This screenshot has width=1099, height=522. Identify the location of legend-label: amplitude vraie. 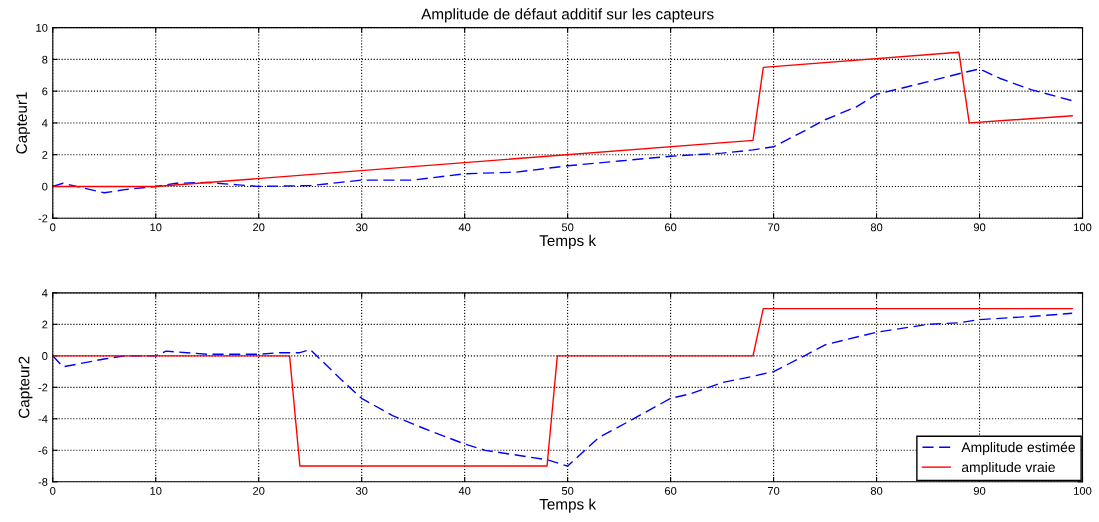
(1008, 468).